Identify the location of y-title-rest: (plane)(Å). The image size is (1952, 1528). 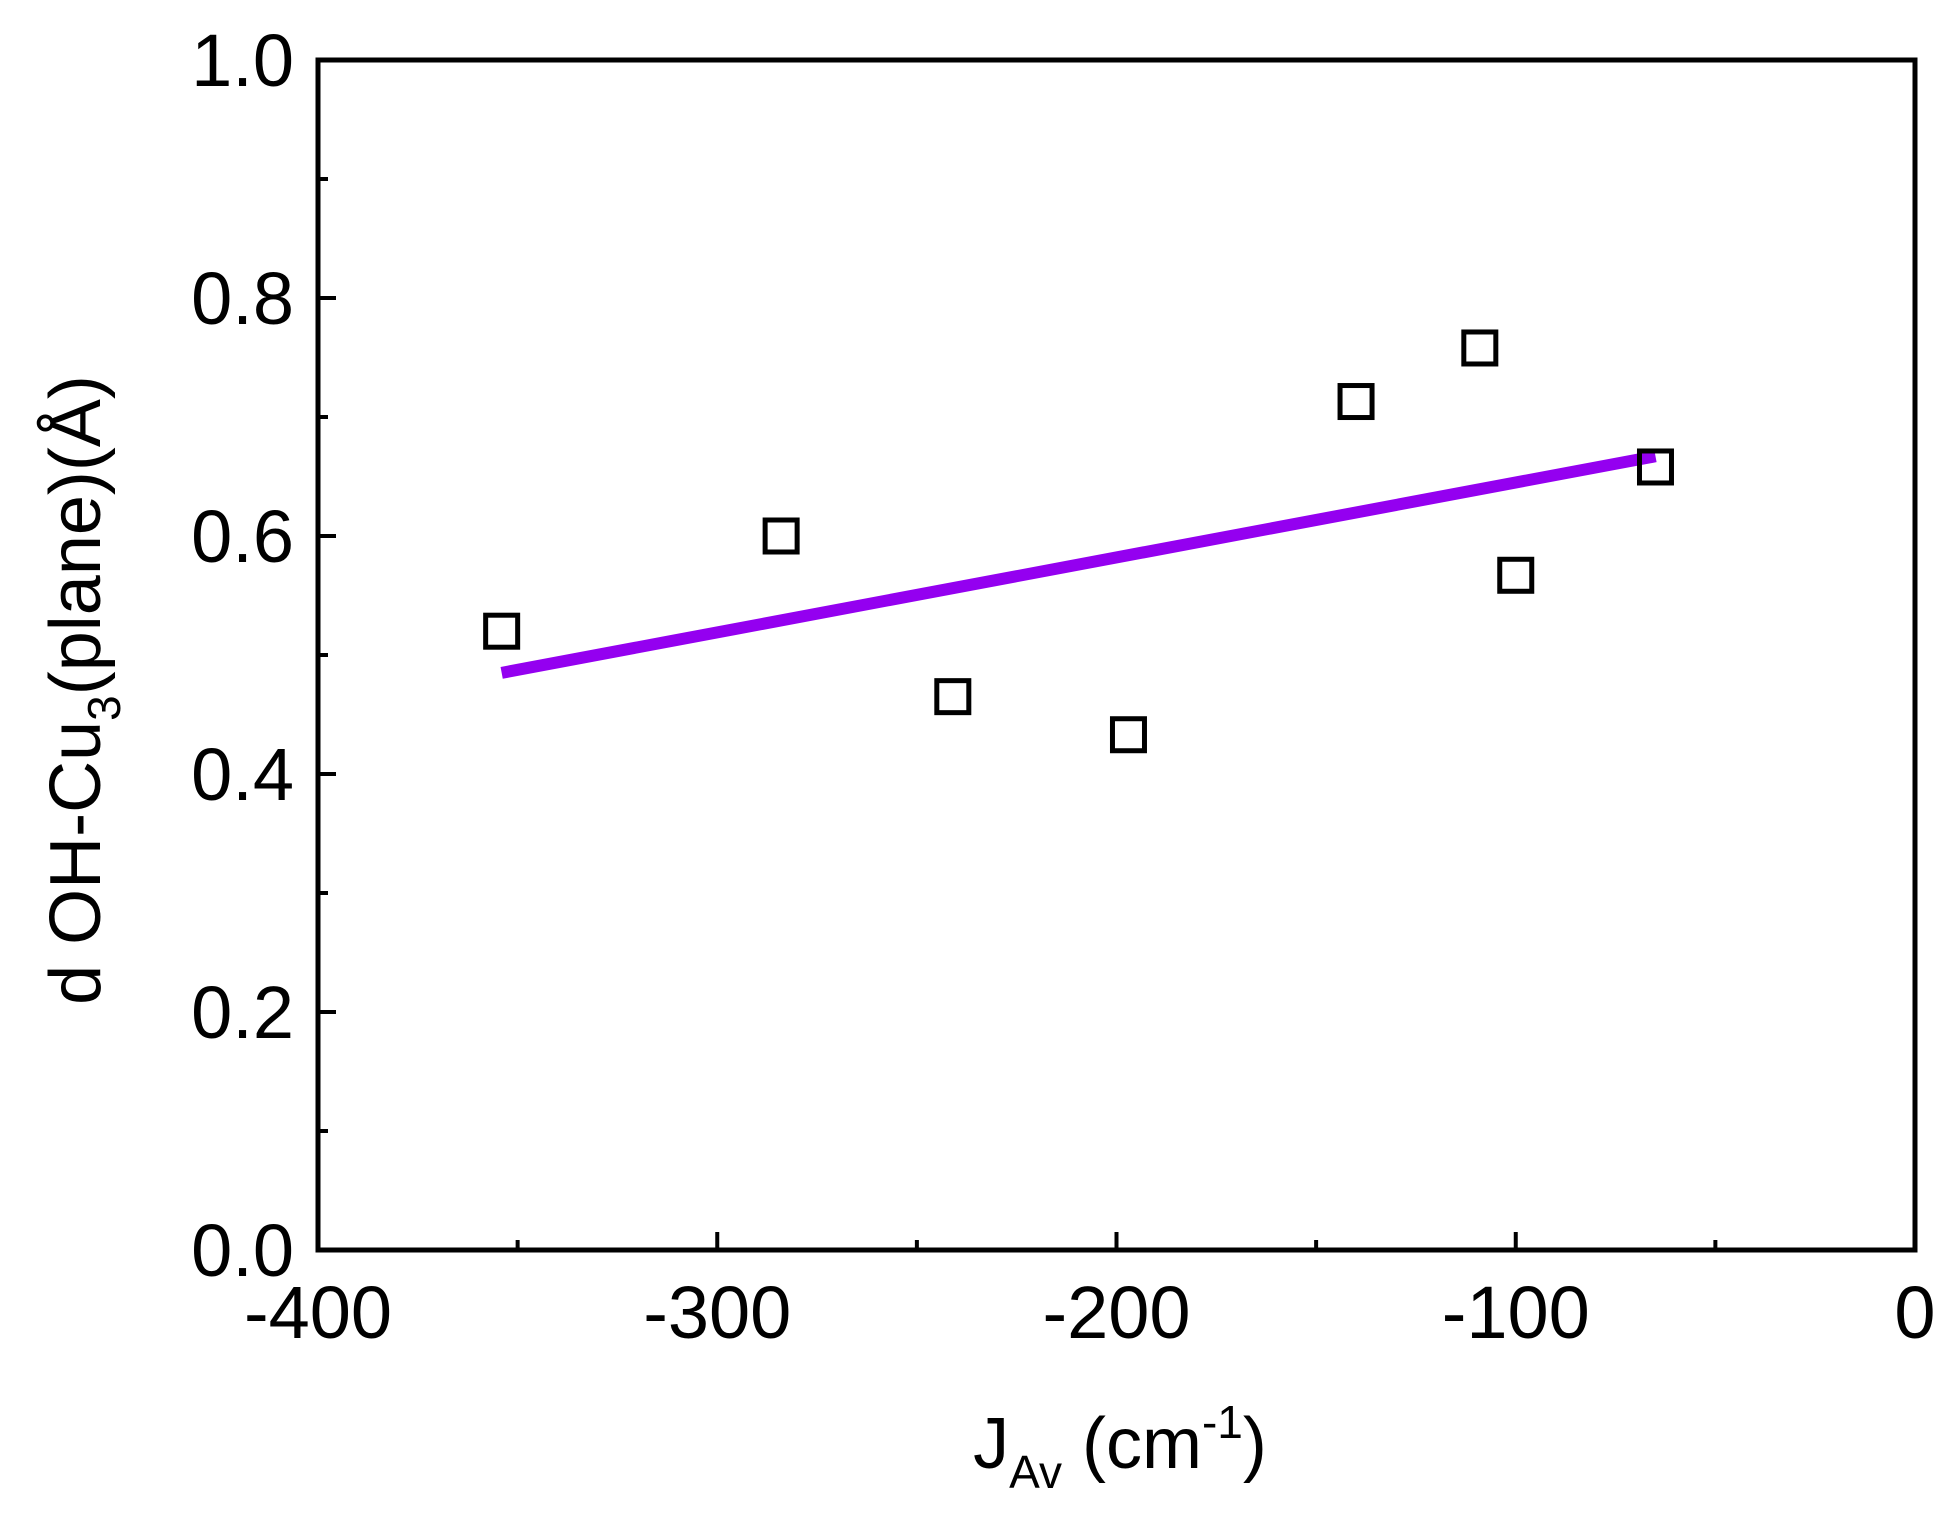
(76, 535).